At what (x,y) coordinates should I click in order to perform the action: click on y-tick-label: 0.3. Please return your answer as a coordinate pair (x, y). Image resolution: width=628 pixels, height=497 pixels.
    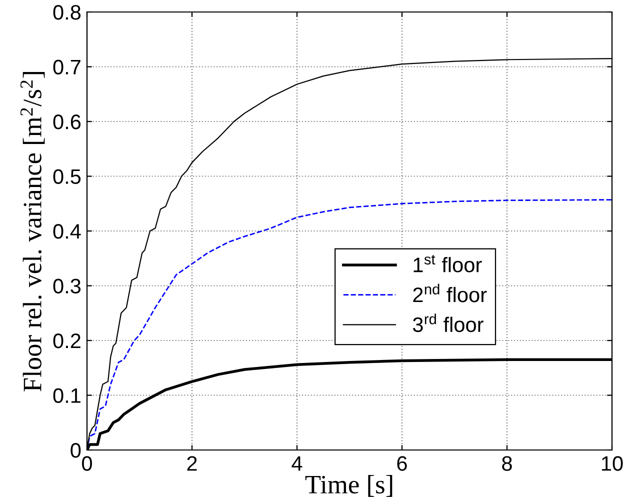
    Looking at the image, I should click on (67, 286).